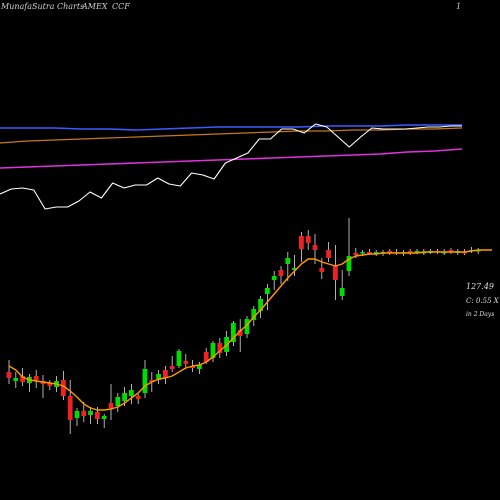 The image size is (500, 500). What do you see at coordinates (95, 6) in the screenshot?
I see `exchange-label: AMEX` at bounding box center [95, 6].